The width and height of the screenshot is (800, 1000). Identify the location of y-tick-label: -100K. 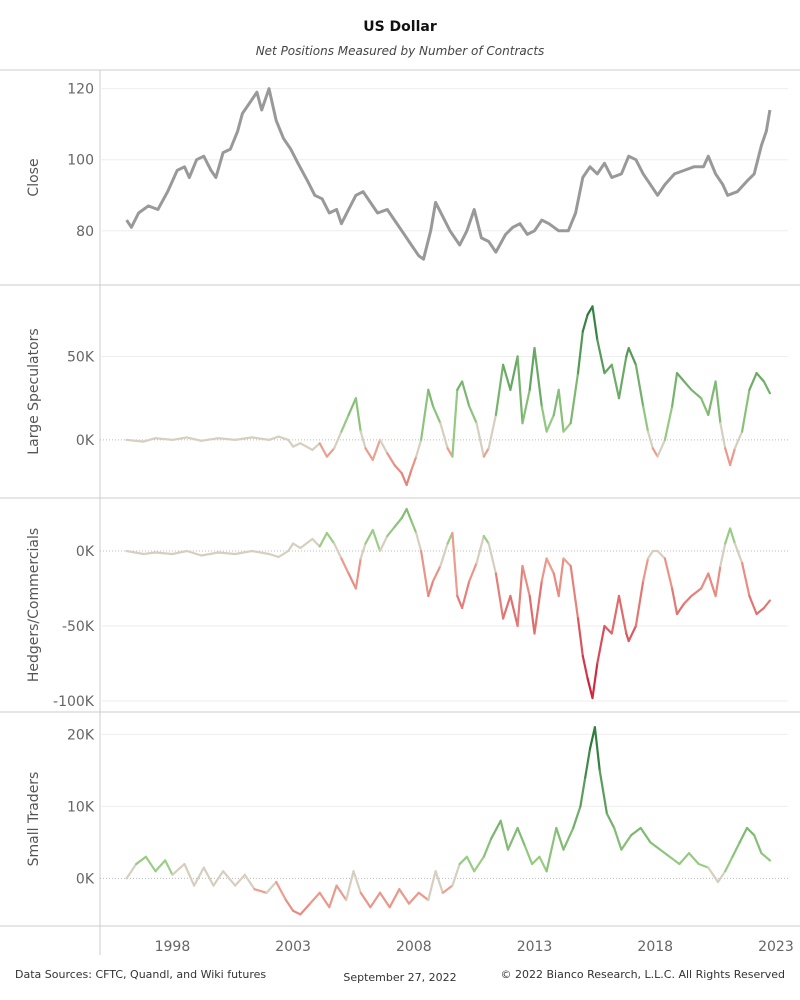
(74, 702).